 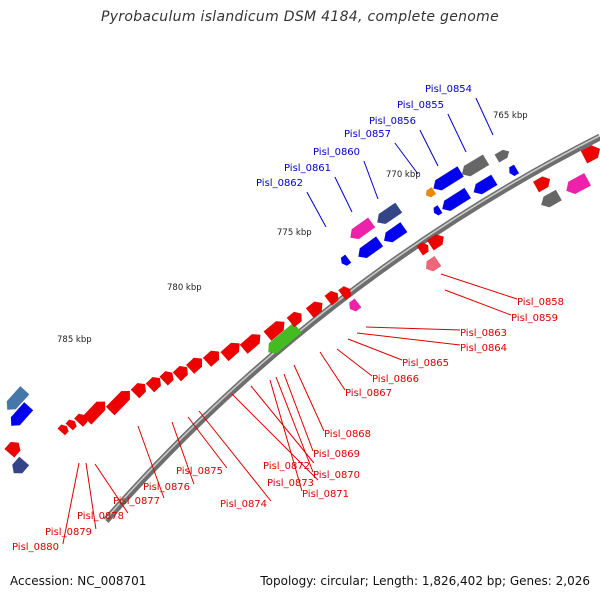 I want to click on scale-label: 770 kbp, so click(x=403, y=175).